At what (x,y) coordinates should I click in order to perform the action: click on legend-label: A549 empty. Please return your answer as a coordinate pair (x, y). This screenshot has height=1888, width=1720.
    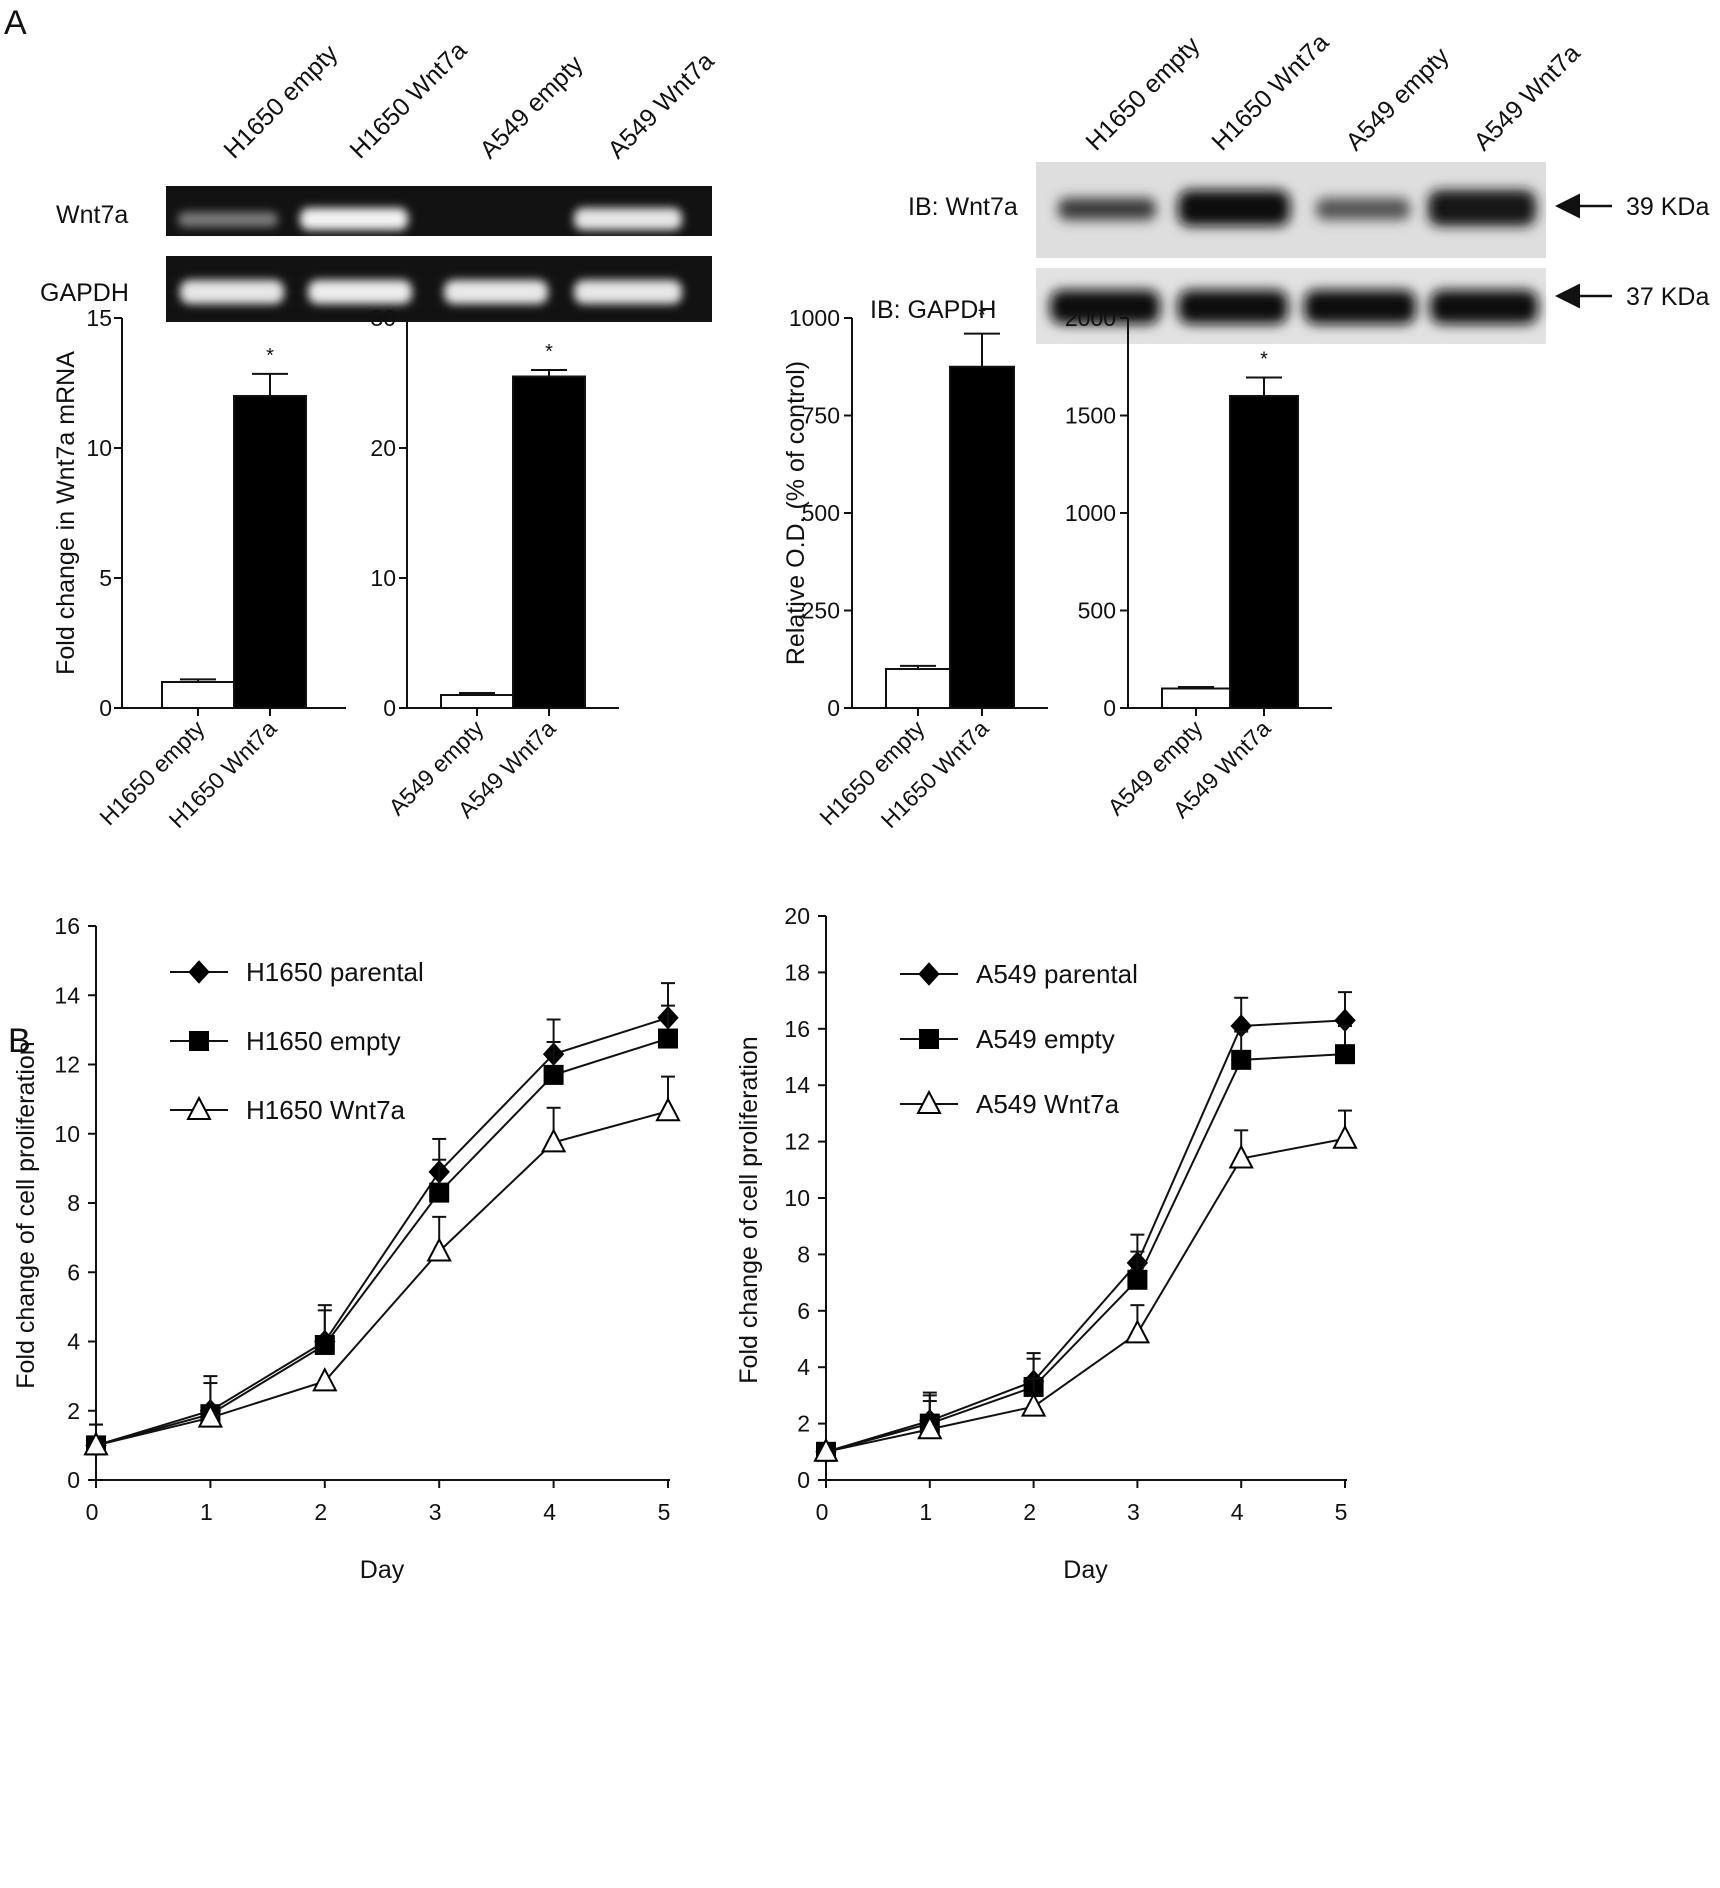
    Looking at the image, I should click on (1045, 1039).